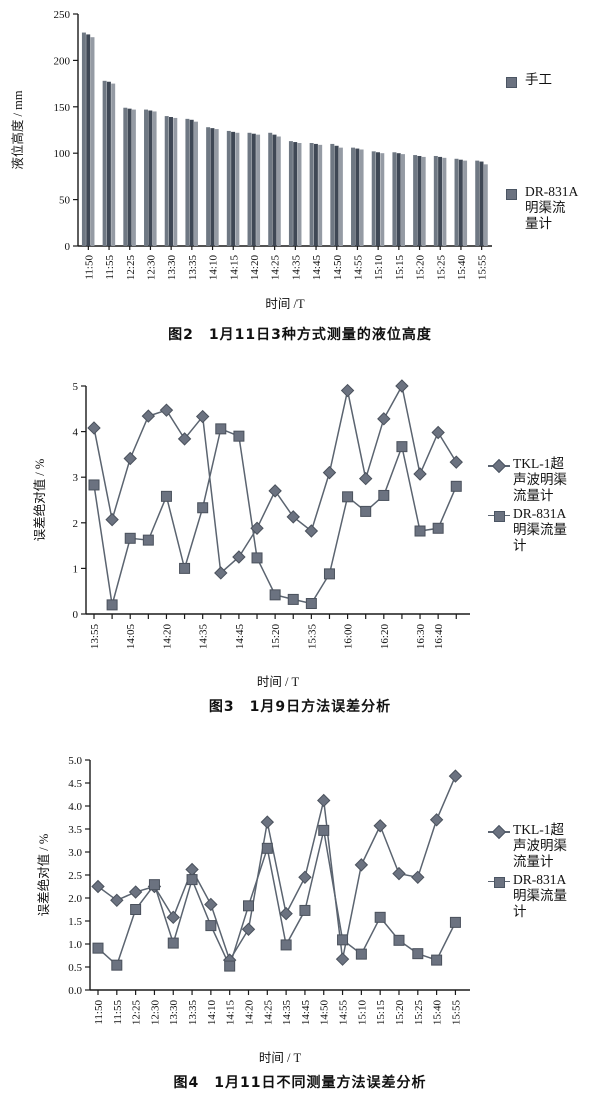  What do you see at coordinates (300, 1083) in the screenshot?
I see `figure-4-caption: 图4 1月11日不同测量方法误差分析` at bounding box center [300, 1083].